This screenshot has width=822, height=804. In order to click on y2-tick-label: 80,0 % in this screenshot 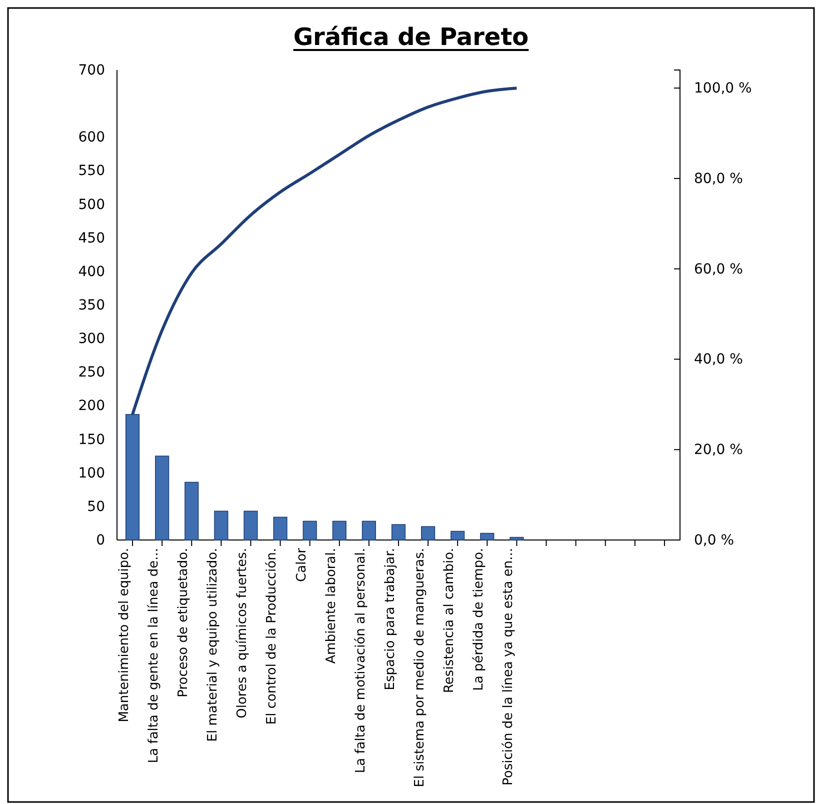, I will do `click(718, 178)`.